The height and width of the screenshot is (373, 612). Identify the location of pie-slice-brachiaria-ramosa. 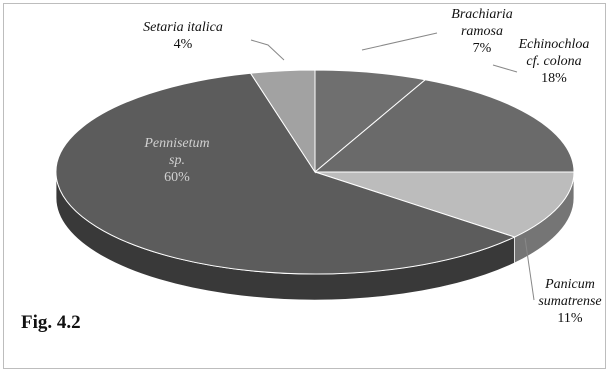
(370, 121).